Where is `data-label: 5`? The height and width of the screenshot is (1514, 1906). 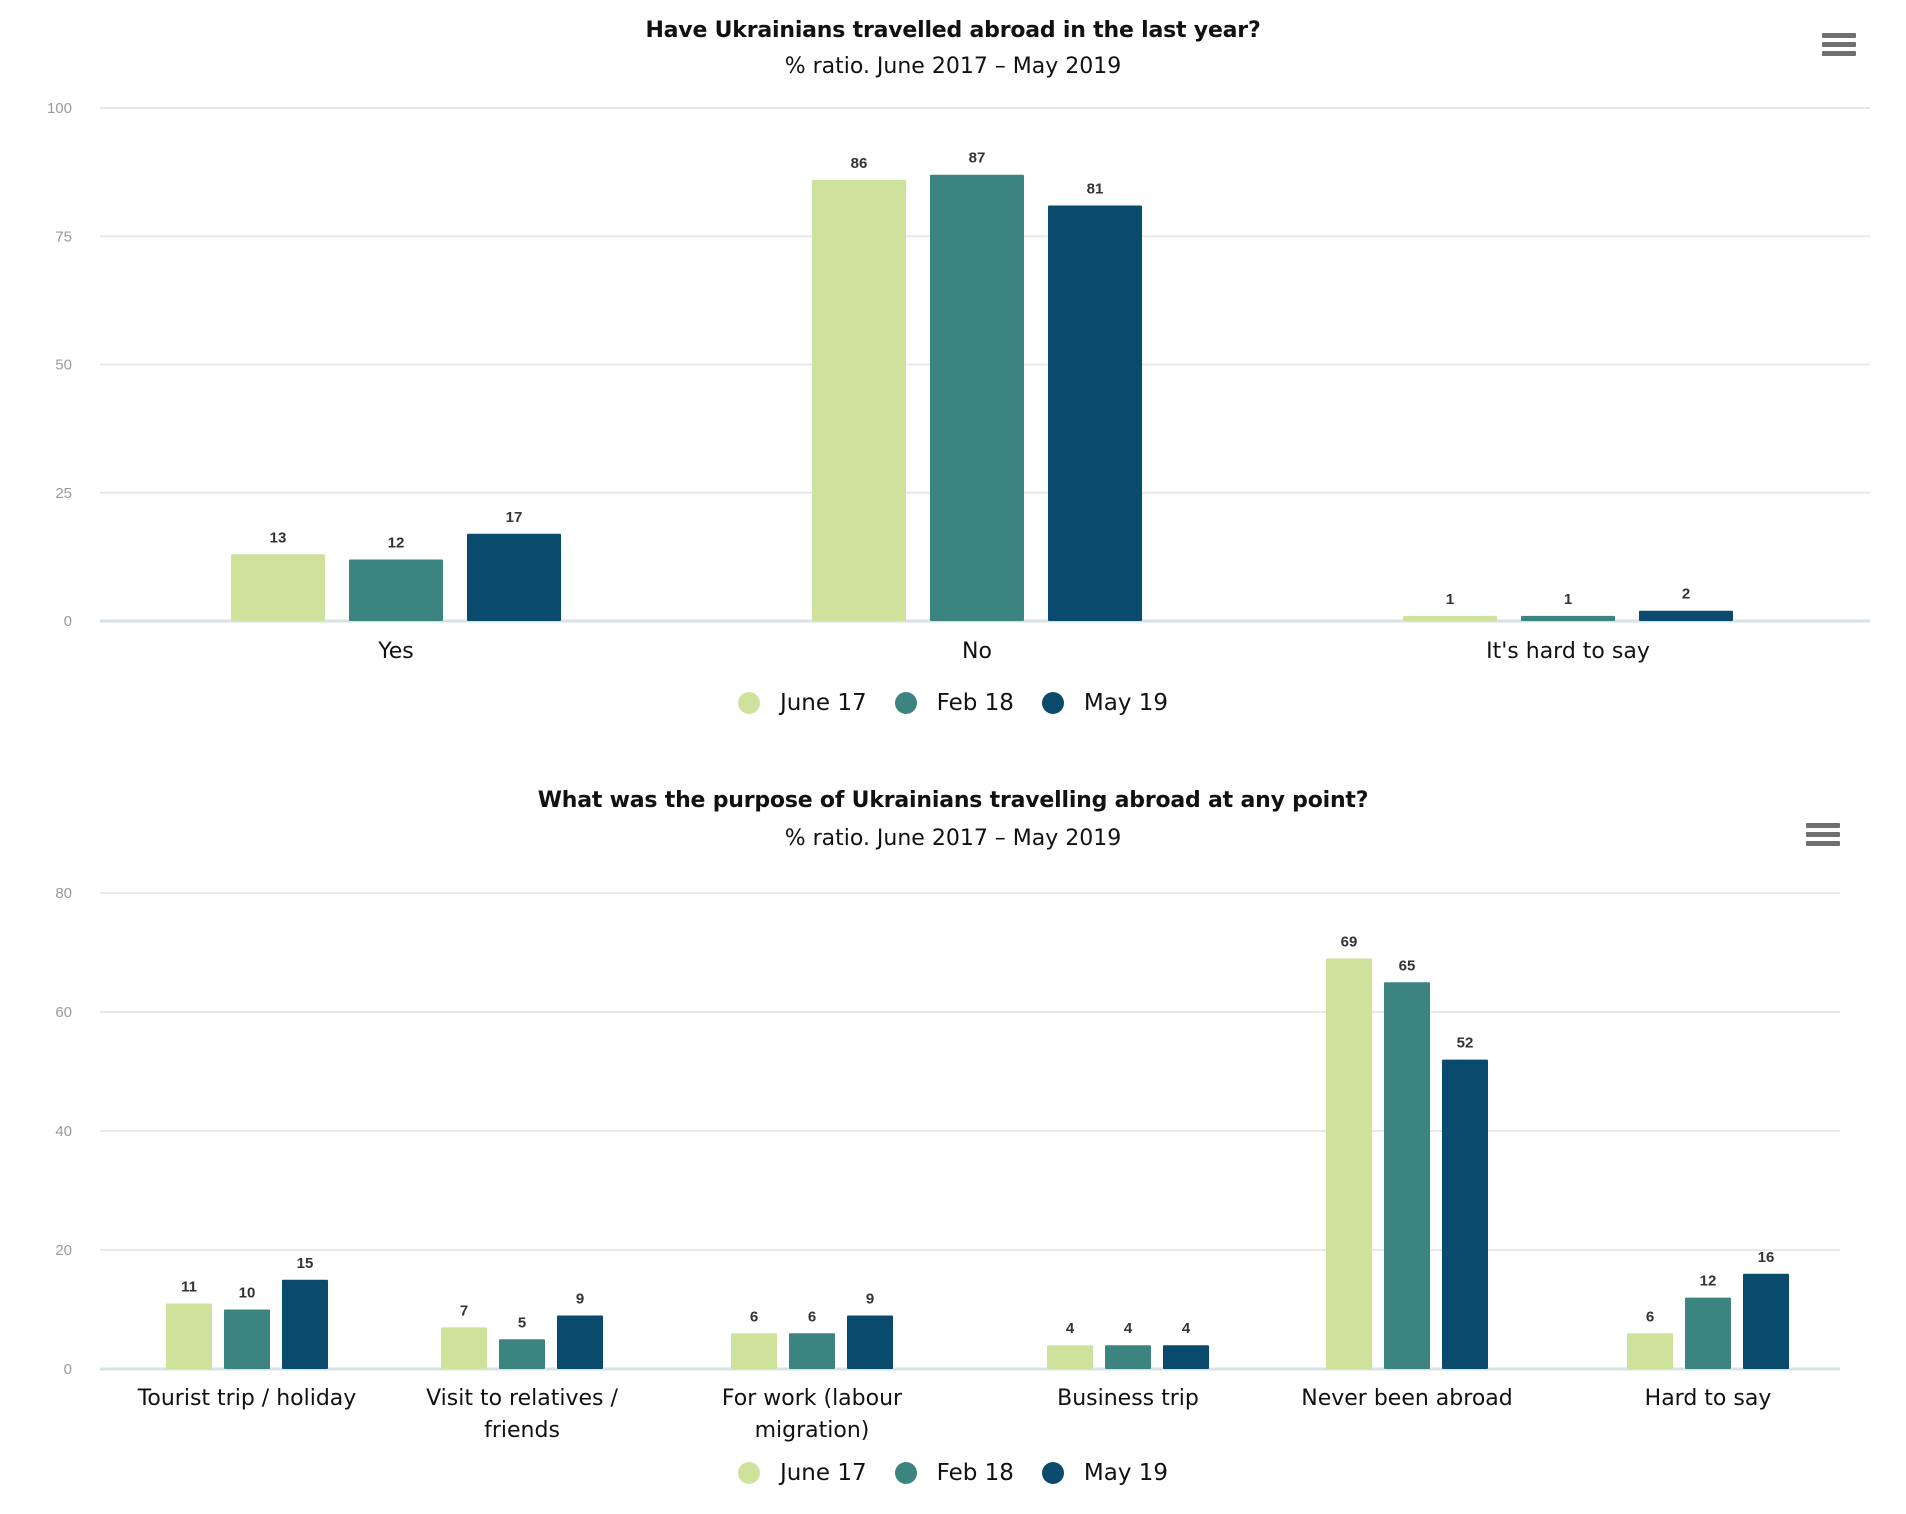 data-label: 5 is located at coordinates (522, 1322).